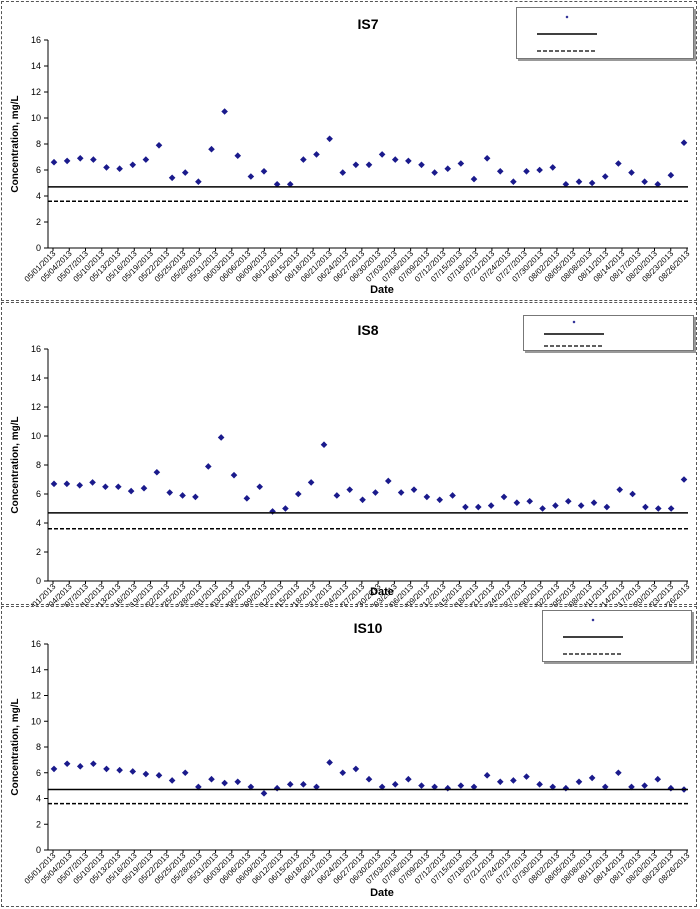 This screenshot has height=909, width=700. Describe the element at coordinates (574, 346) in the screenshot. I see `legend-symbol-dashed` at that location.